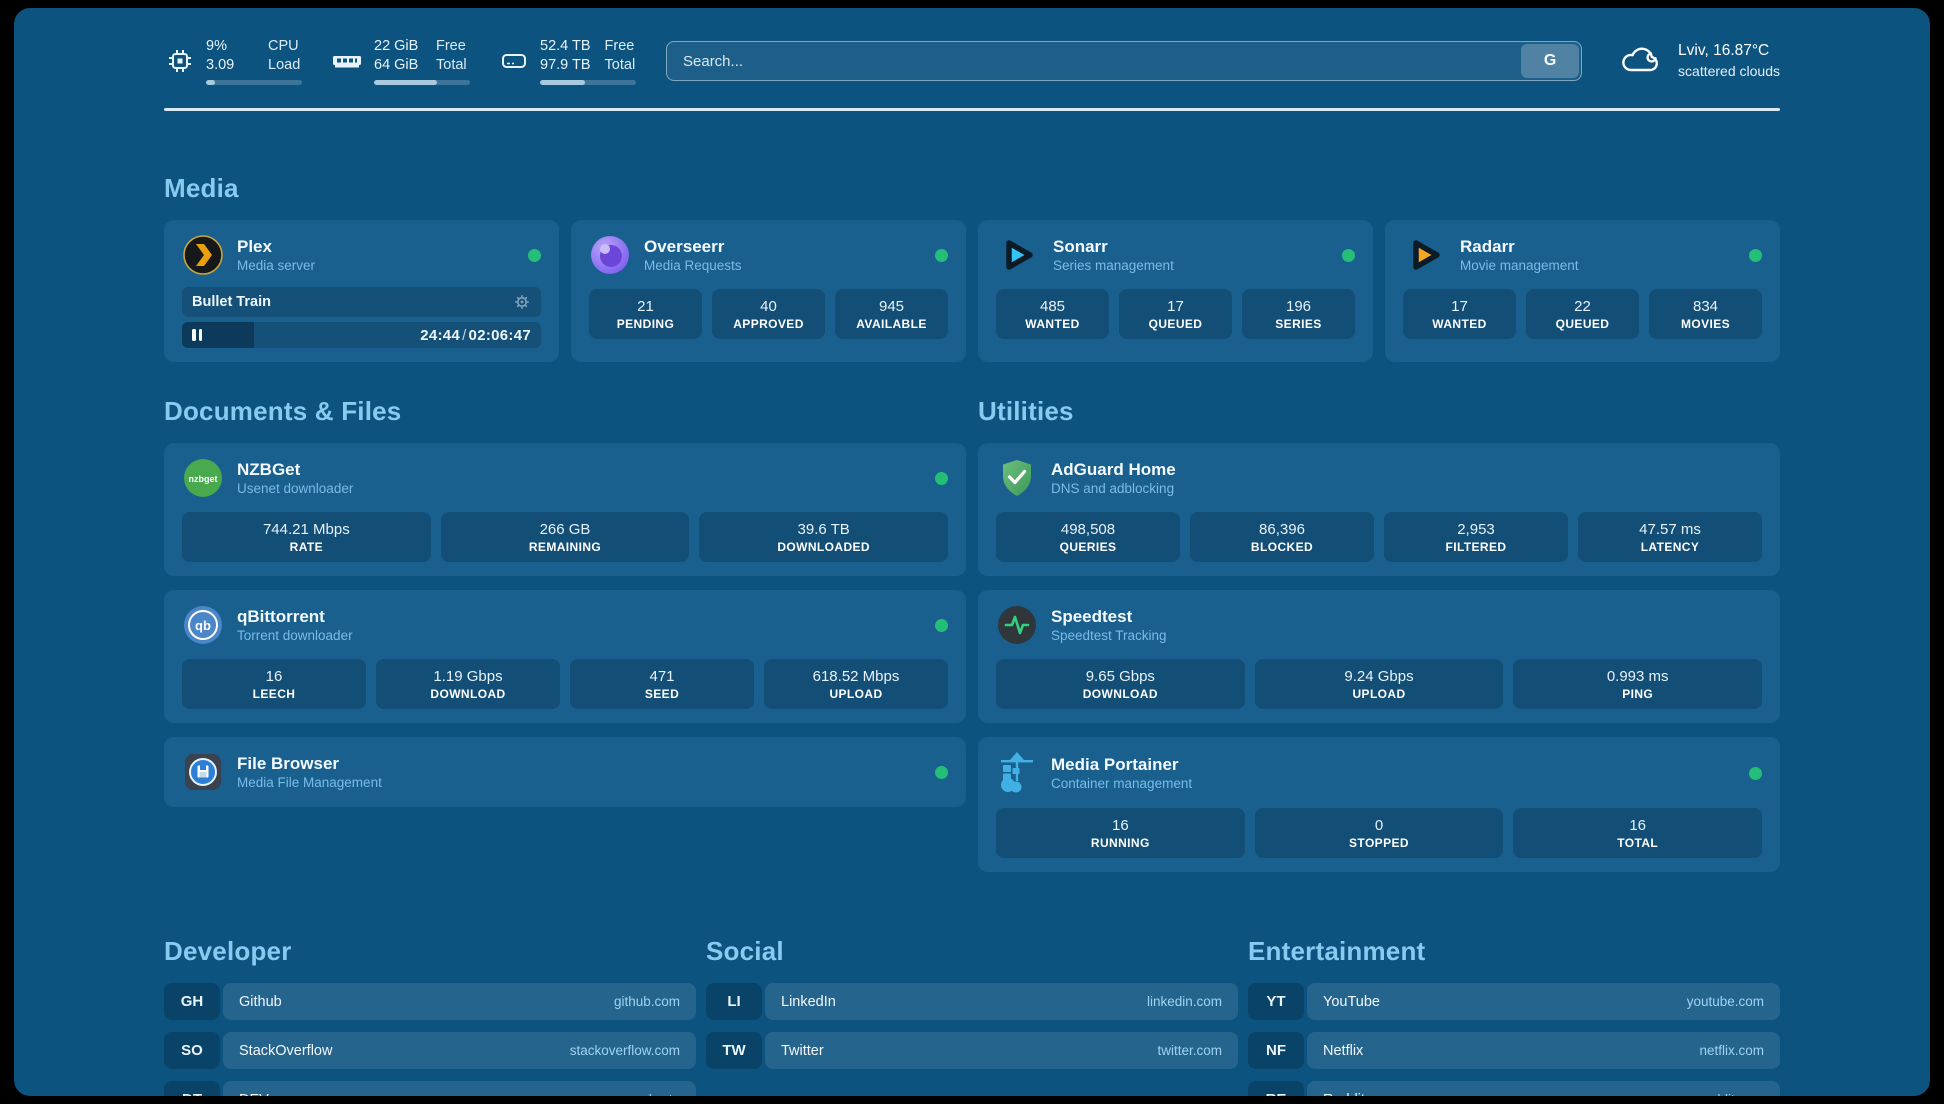 This screenshot has width=1944, height=1104. Describe the element at coordinates (1113, 469) in the screenshot. I see `app-name: AdGuard Home` at that location.